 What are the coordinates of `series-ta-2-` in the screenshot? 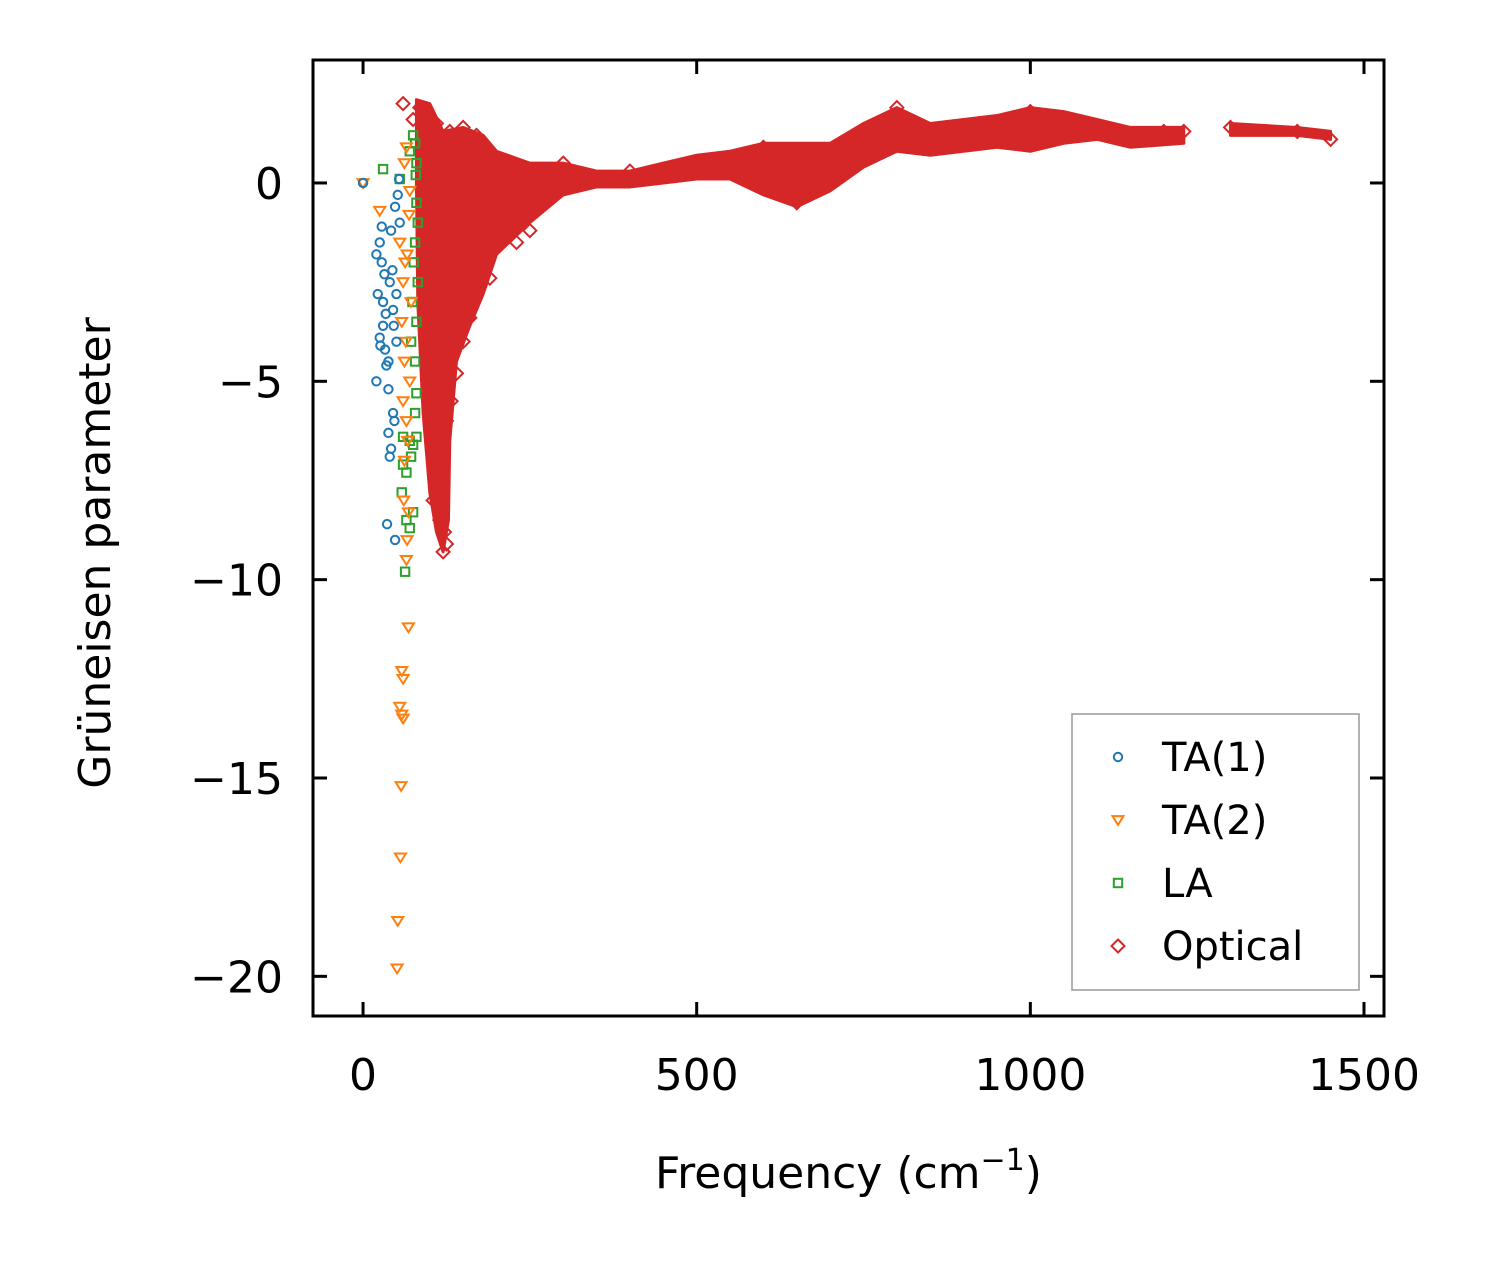 It's located at (387, 559).